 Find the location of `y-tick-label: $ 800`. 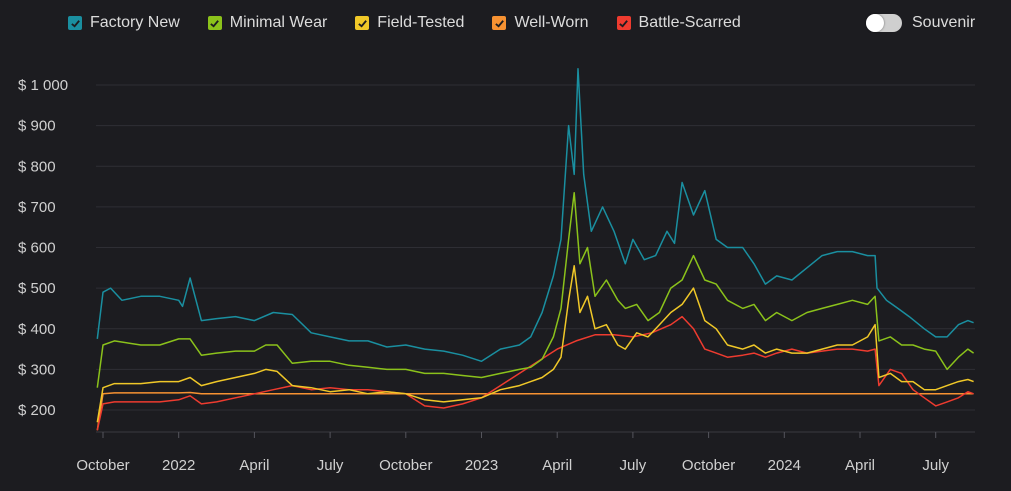

y-tick-label: $ 800 is located at coordinates (37, 166).